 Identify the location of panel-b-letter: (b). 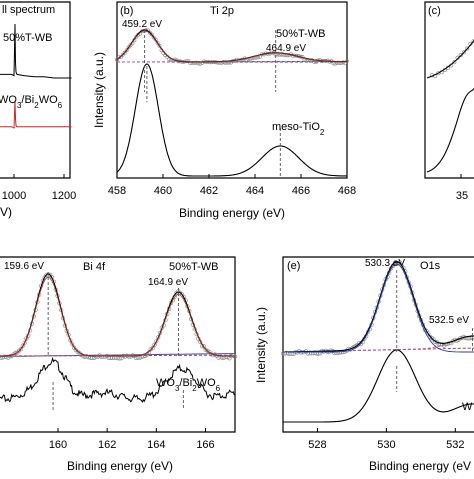
(126, 11).